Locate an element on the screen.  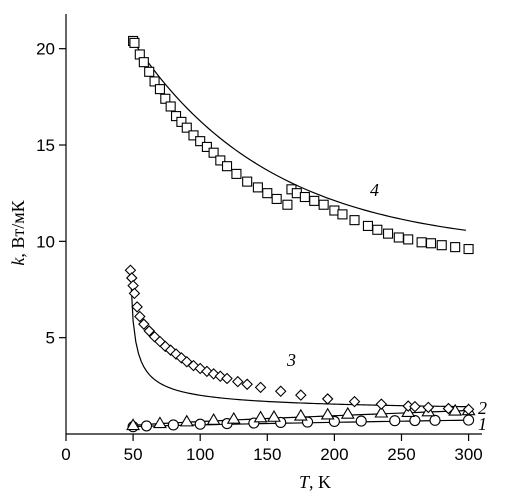
x-tick-label: 300 is located at coordinates (468, 454).